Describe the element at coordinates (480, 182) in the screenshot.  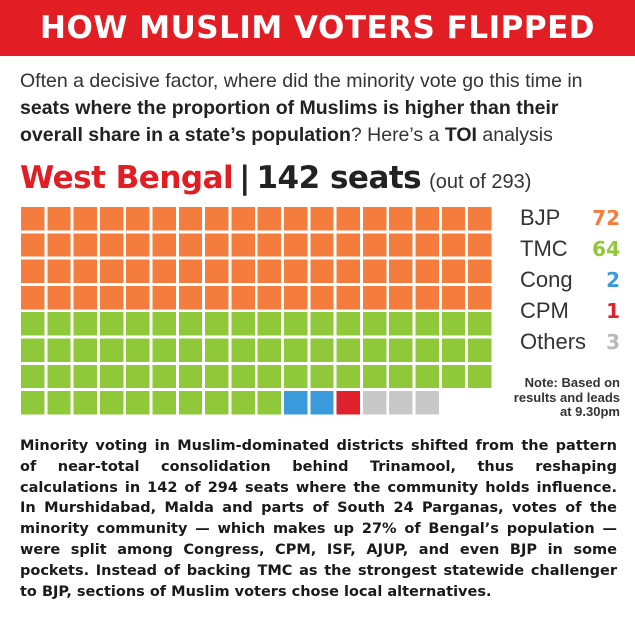
I see `seat-total: (out of 293)` at that location.